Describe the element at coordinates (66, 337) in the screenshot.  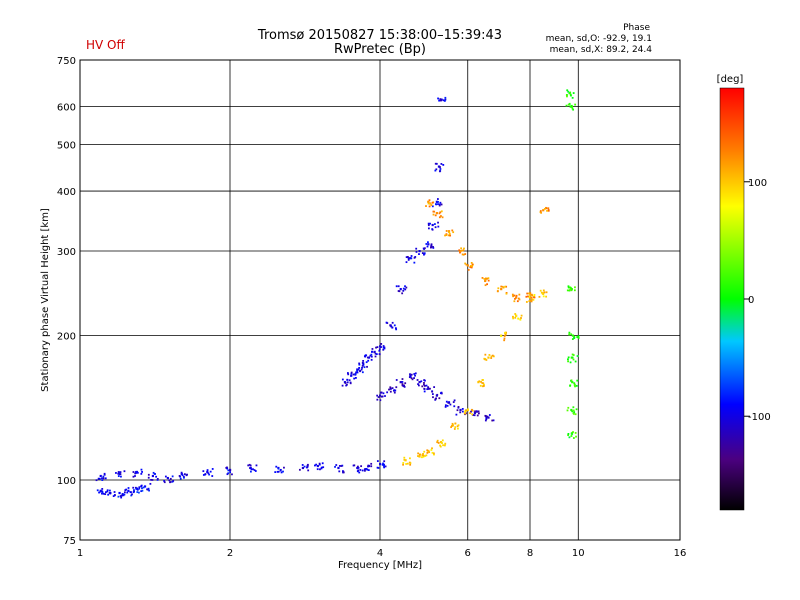
I see `y-tick-label: 200` at that location.